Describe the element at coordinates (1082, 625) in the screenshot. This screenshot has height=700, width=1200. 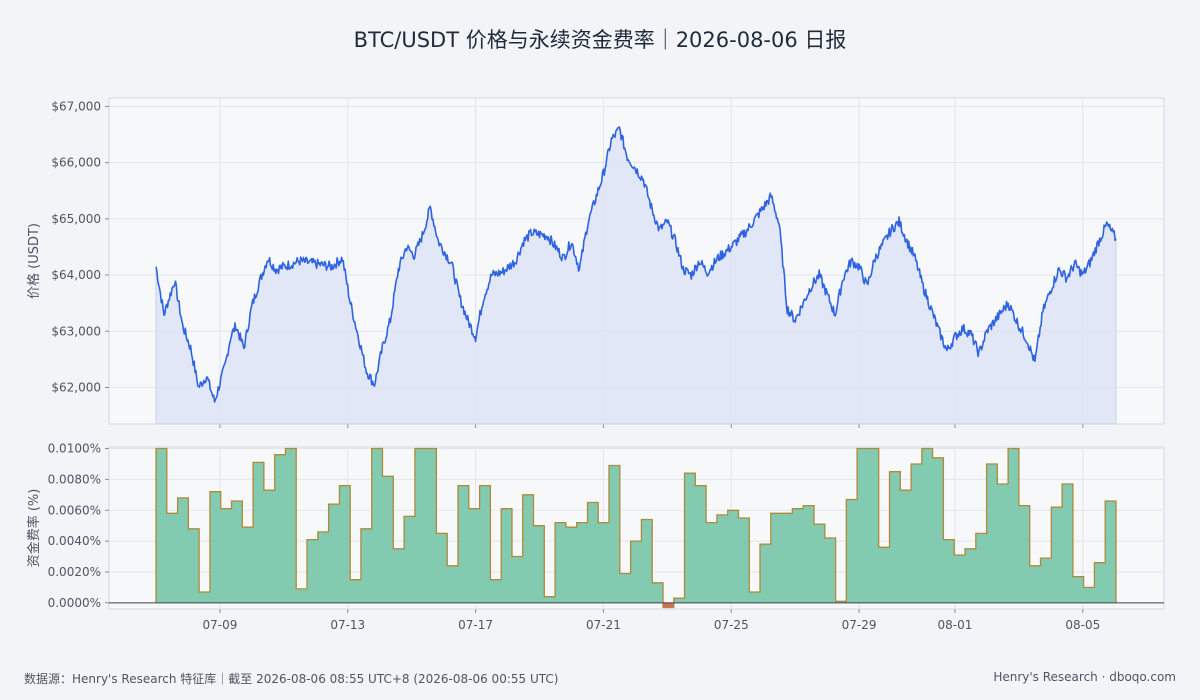
I see `x-tick-label: 08-05` at that location.